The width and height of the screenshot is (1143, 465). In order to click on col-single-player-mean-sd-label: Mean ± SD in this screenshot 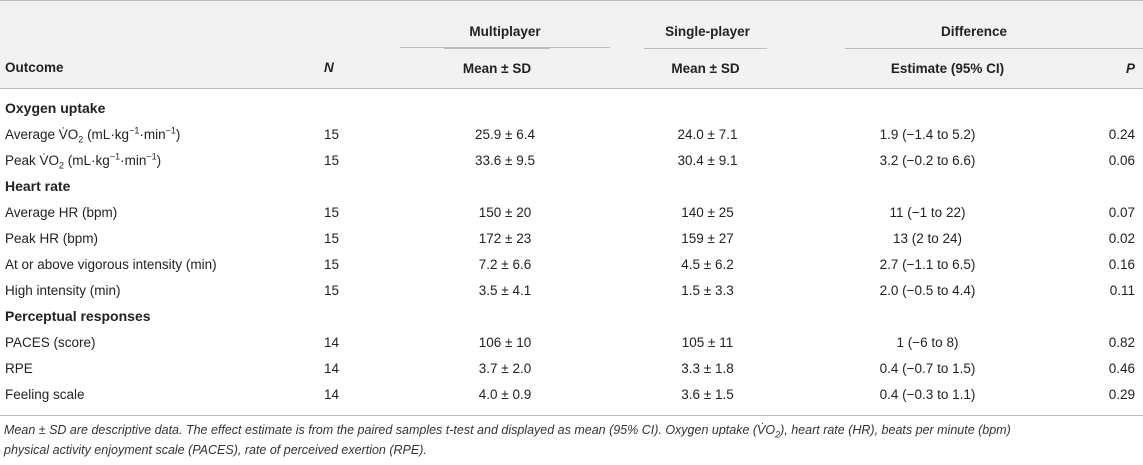, I will do `click(705, 67)`.